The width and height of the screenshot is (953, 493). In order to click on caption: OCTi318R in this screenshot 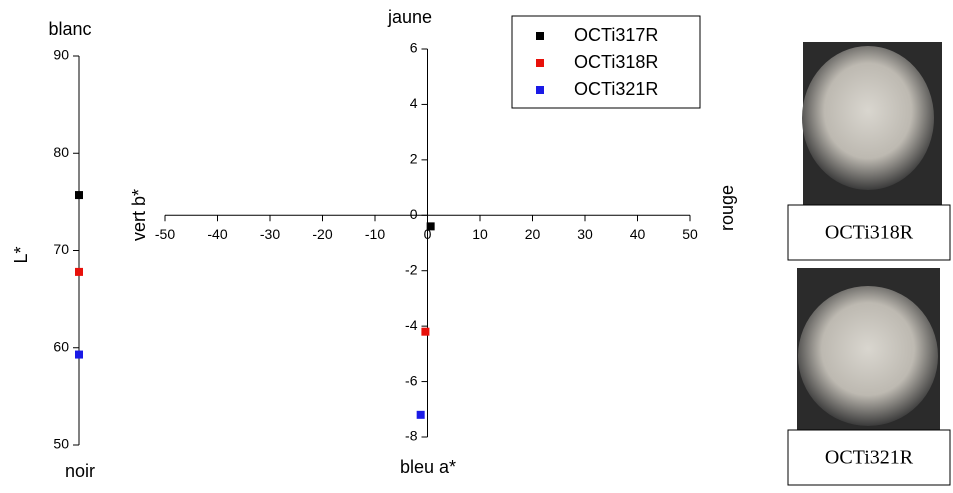, I will do `click(869, 233)`.